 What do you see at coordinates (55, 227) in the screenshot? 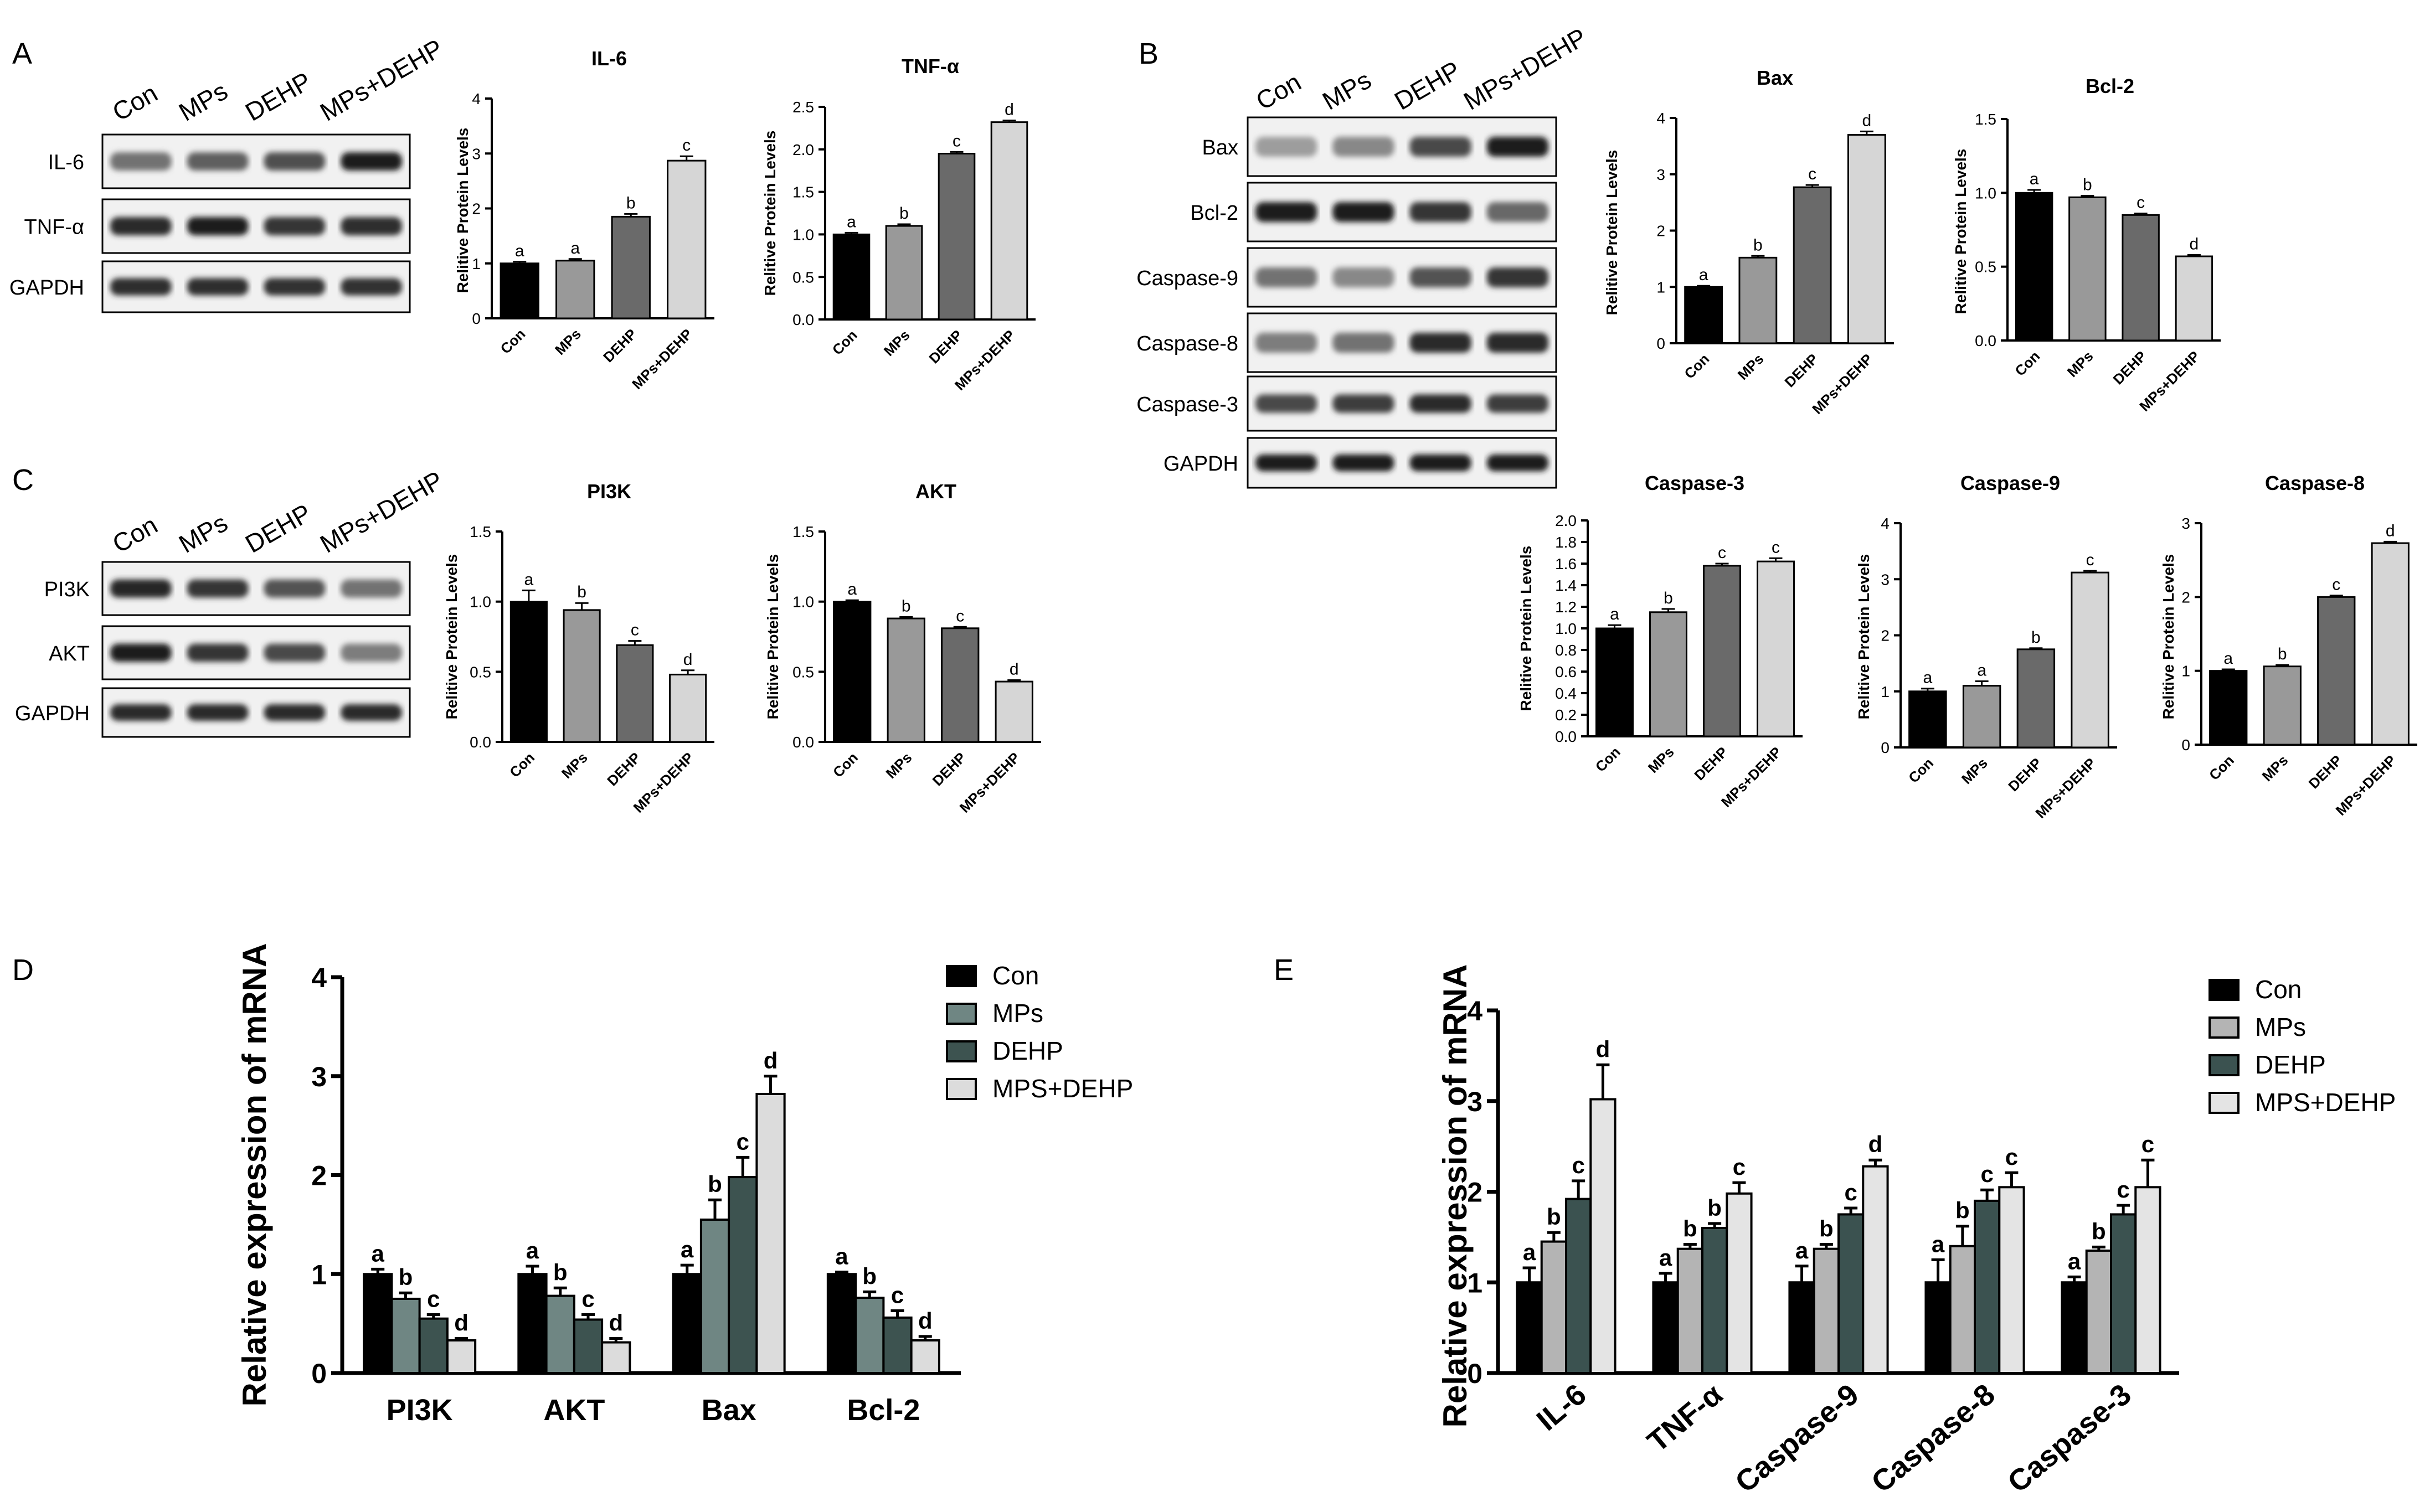
I see `blot-row-label: TNF-α` at bounding box center [55, 227].